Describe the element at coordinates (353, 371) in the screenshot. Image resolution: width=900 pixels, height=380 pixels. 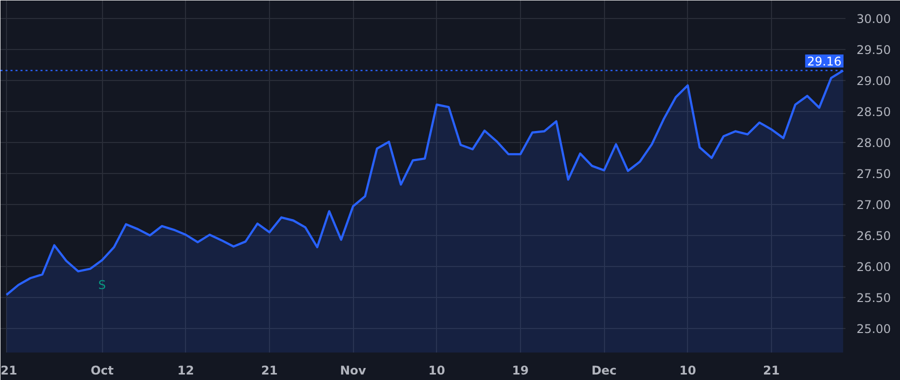
I see `x-tick-label: Nov` at that location.